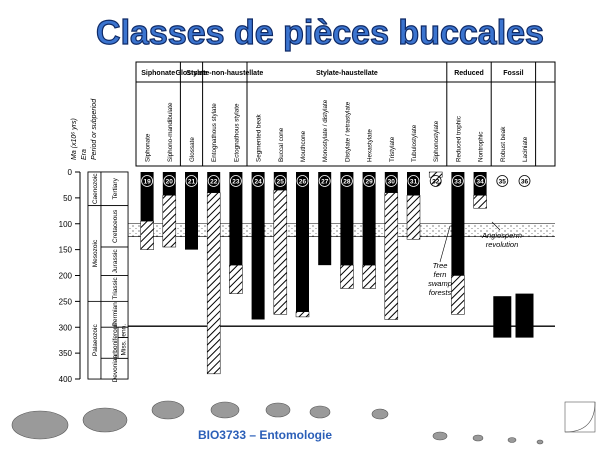  What do you see at coordinates (66, 224) in the screenshot?
I see `y-tick-label: 100` at bounding box center [66, 224].